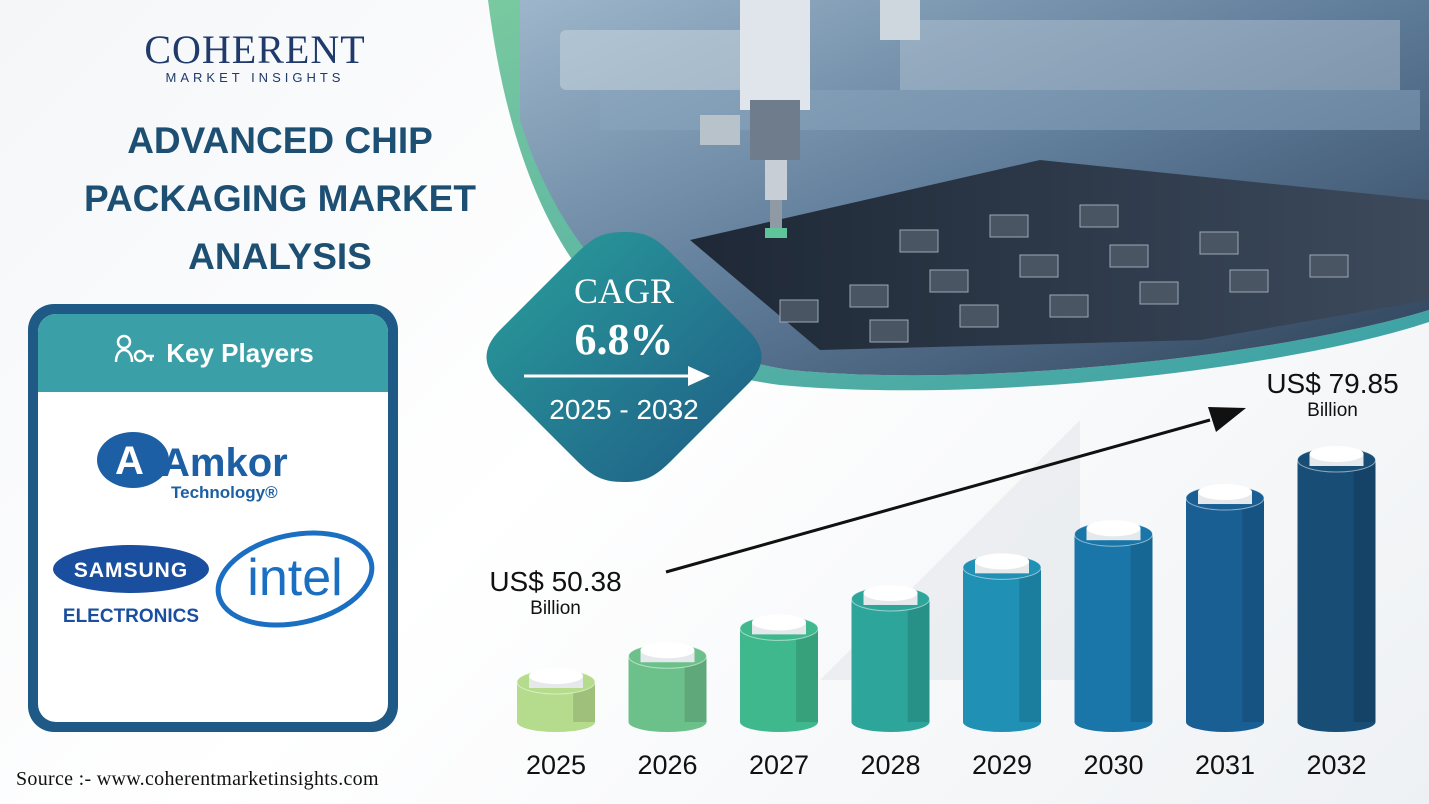 This screenshot has width=1429, height=804. I want to click on cagr-badge: CAGR 6.8% 2025 - 2032, so click(624, 357).